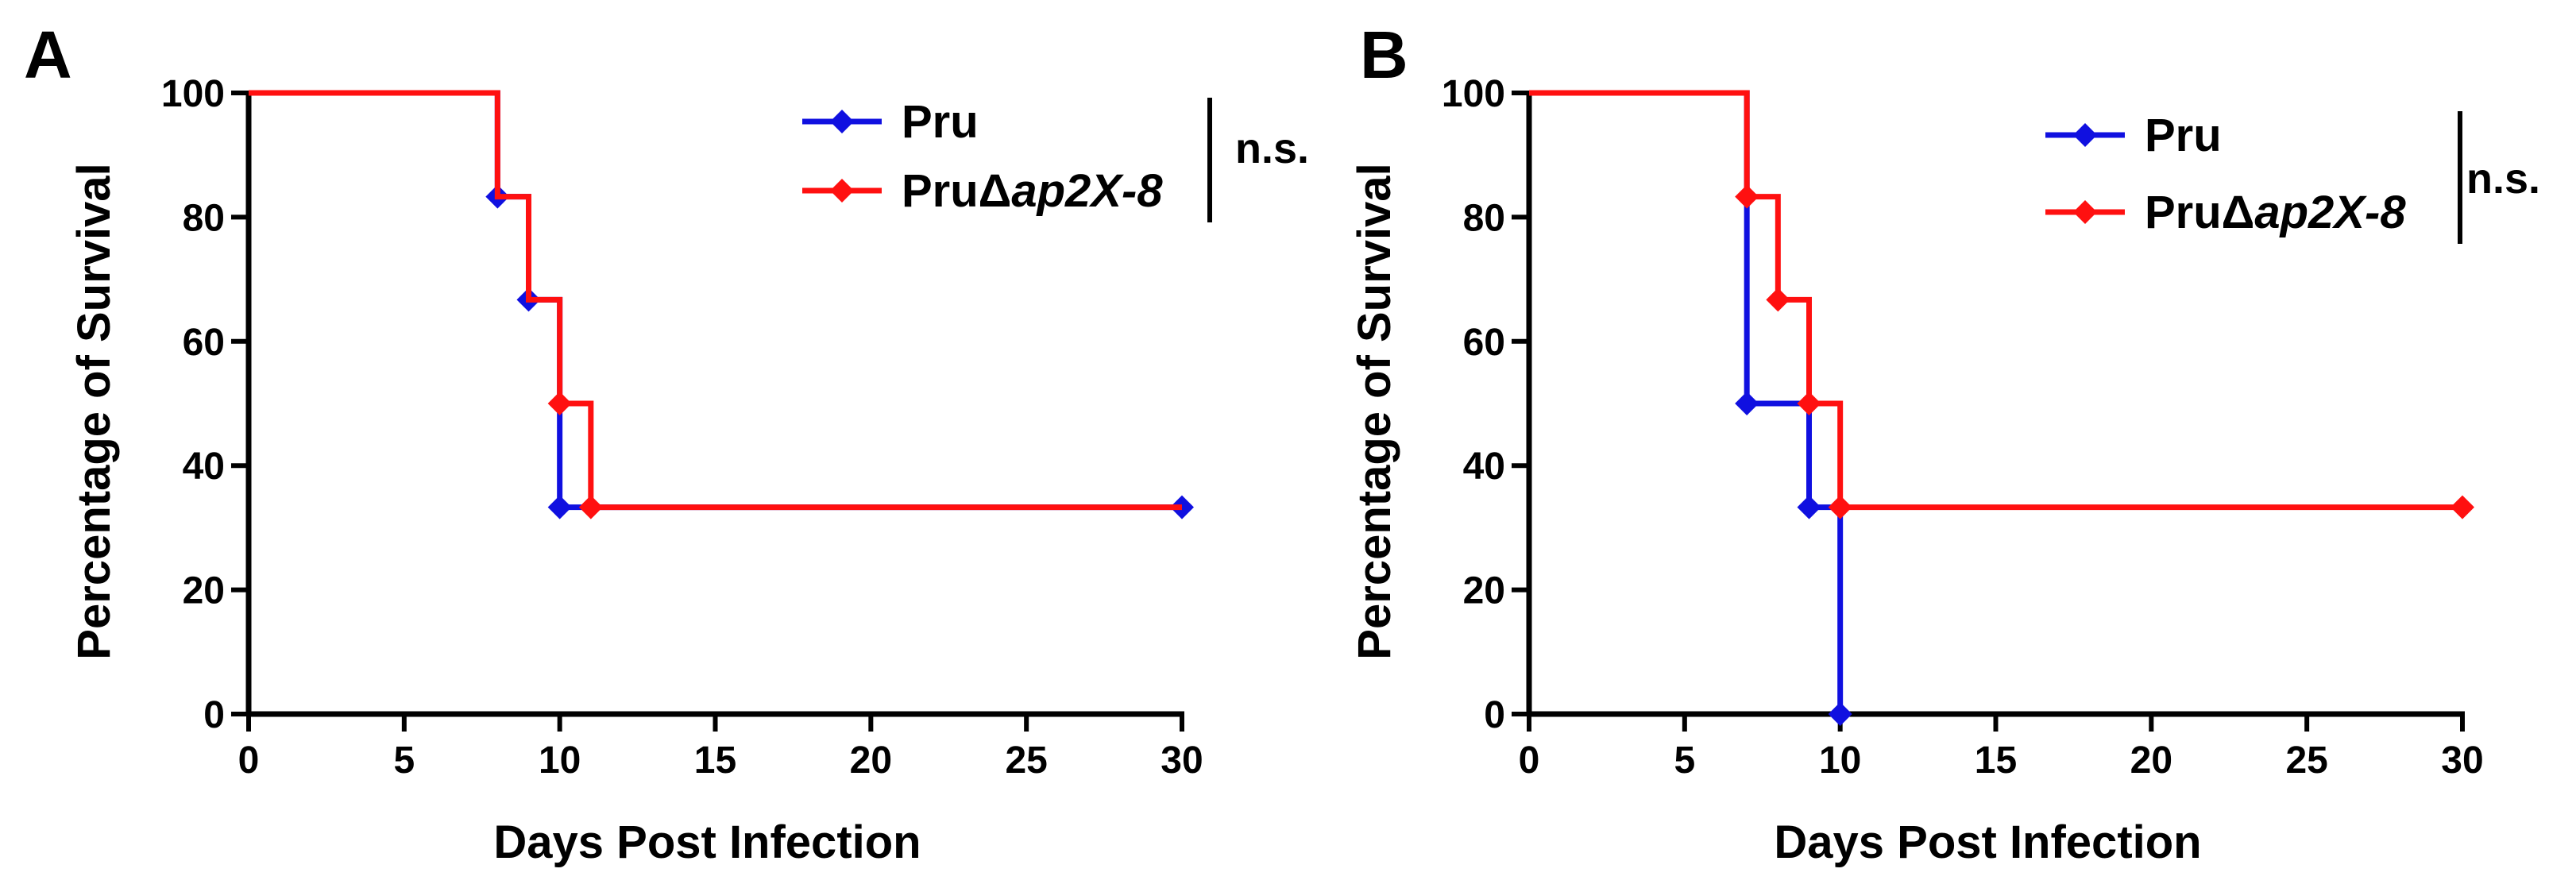  Describe the element at coordinates (48, 54) in the screenshot. I see `panel-label: A` at that location.